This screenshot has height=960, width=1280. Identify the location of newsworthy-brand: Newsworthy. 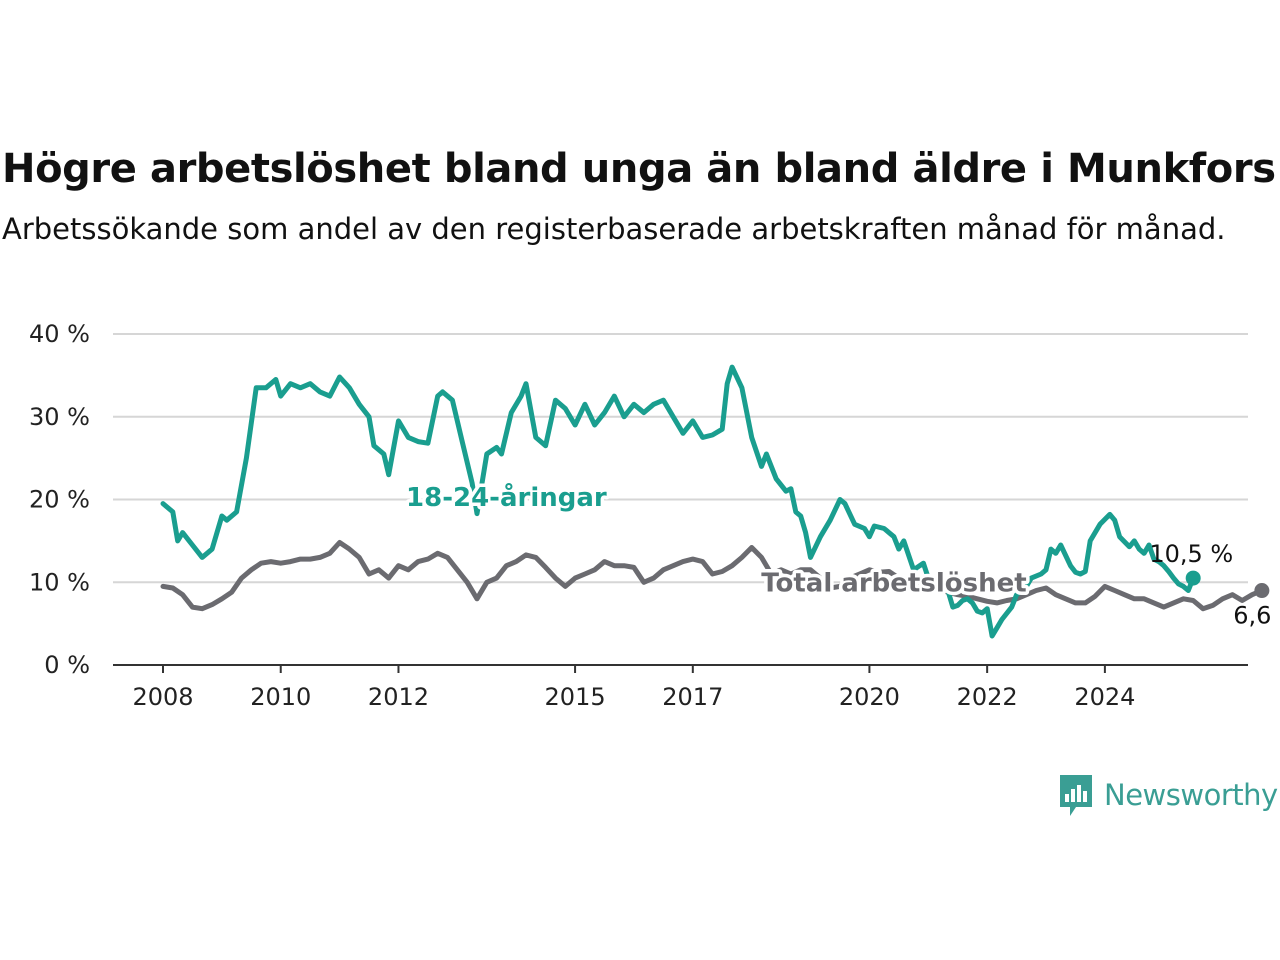
(1168, 795).